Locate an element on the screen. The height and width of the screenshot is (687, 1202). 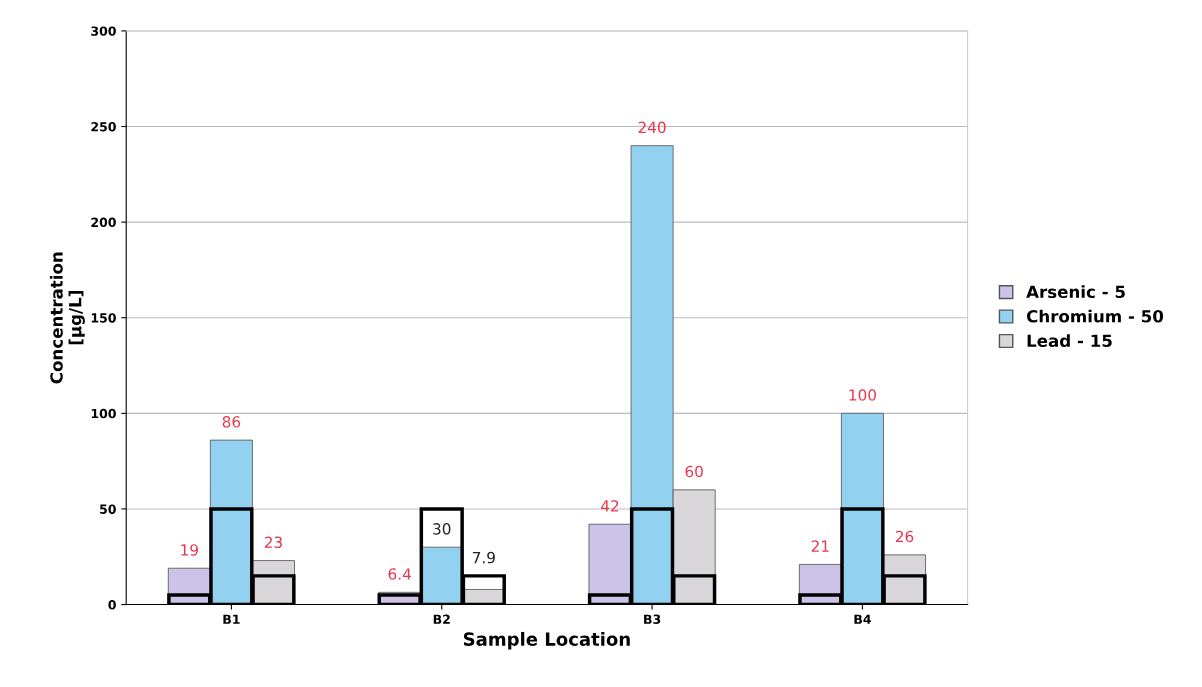
legend-label: Lead - 15 is located at coordinates (1069, 341).